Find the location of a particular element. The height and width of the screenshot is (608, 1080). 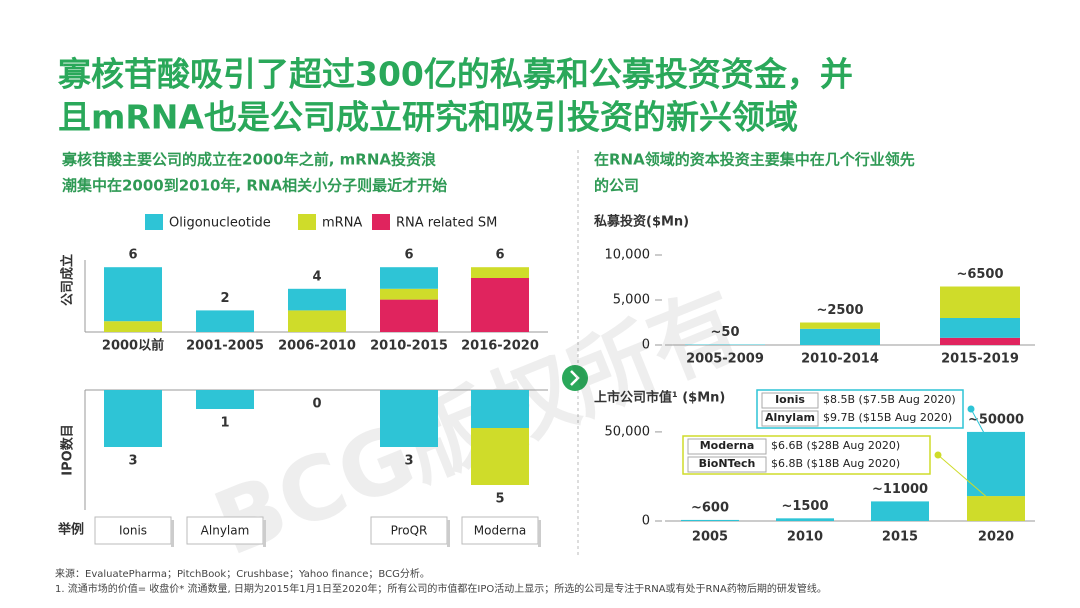

chart-title: 上市公司市值¹ ($Mn) is located at coordinates (659, 398).